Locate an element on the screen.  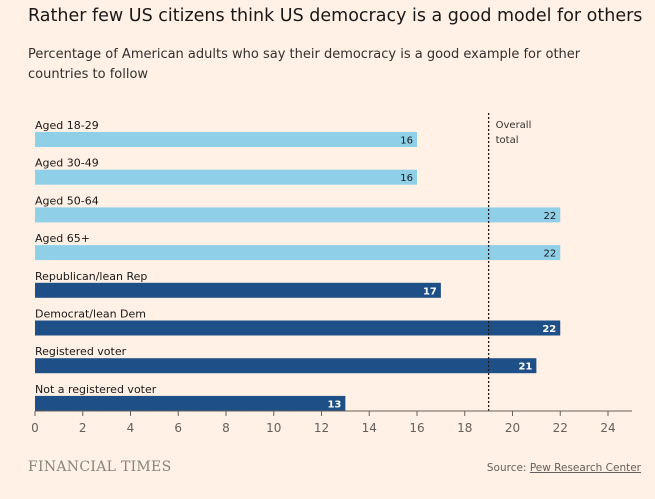
data-label: 17 is located at coordinates (430, 291).